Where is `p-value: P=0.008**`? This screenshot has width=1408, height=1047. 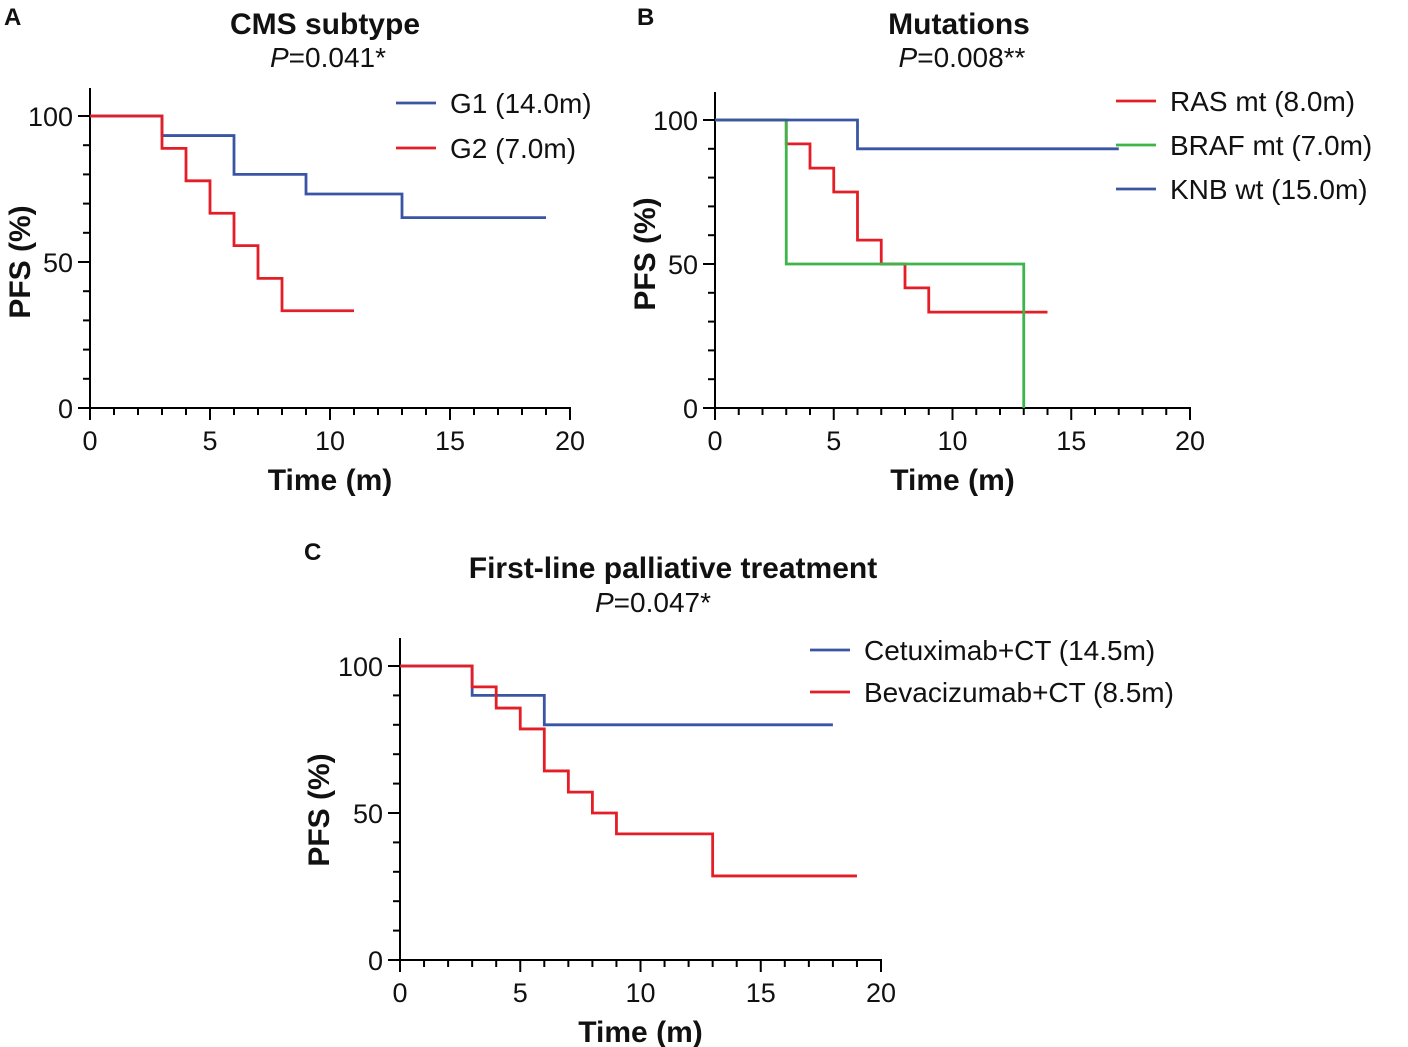
p-value: P=0.008** is located at coordinates (962, 58).